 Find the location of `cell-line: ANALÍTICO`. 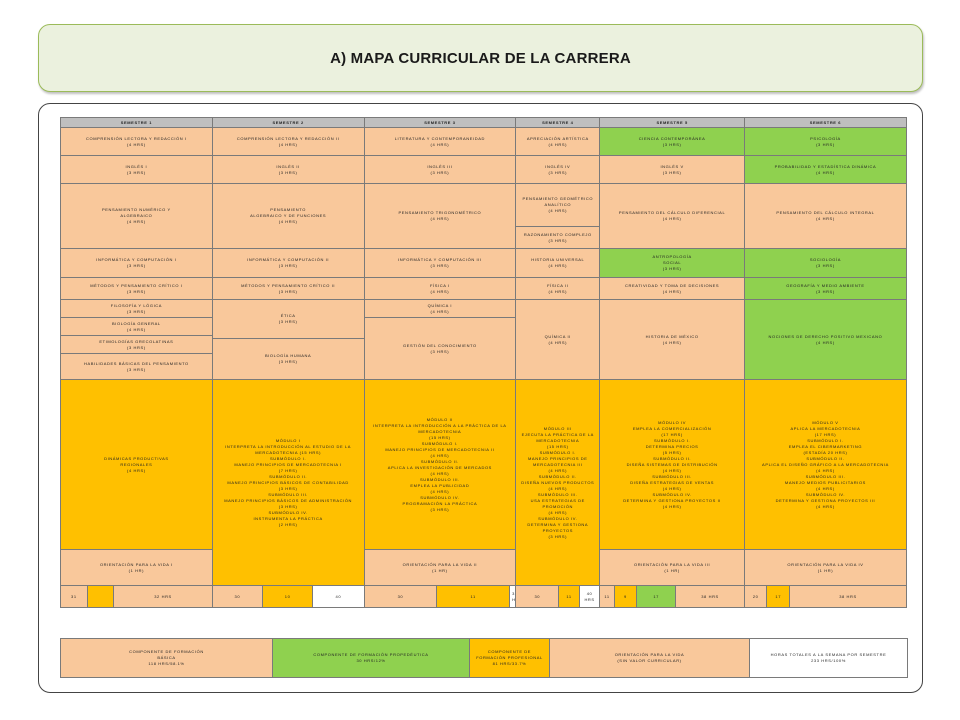

cell-line: ANALÍTICO is located at coordinates (558, 204).